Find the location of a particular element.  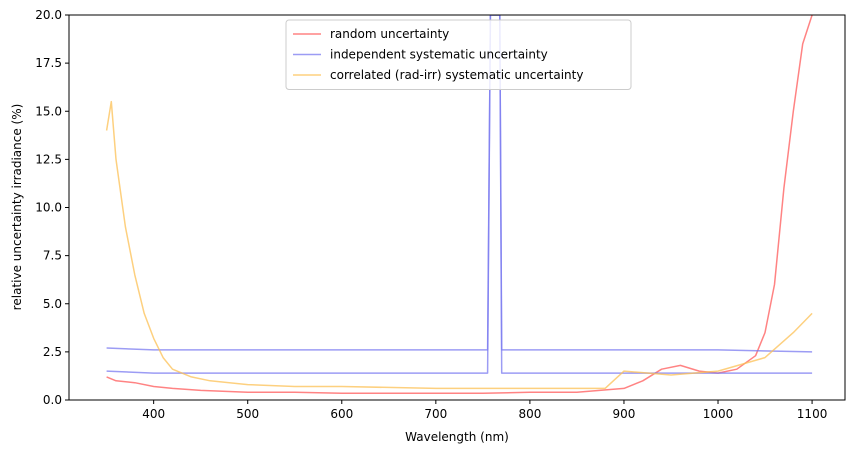

x-tick-label: 600 is located at coordinates (341, 414).